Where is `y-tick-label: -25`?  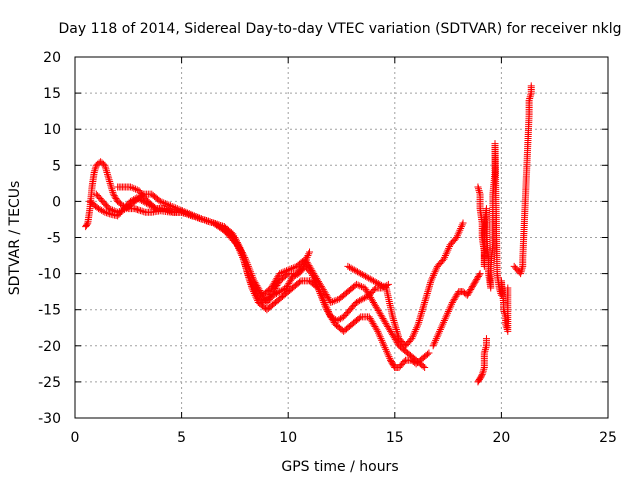
y-tick-label: -25 is located at coordinates (49, 383).